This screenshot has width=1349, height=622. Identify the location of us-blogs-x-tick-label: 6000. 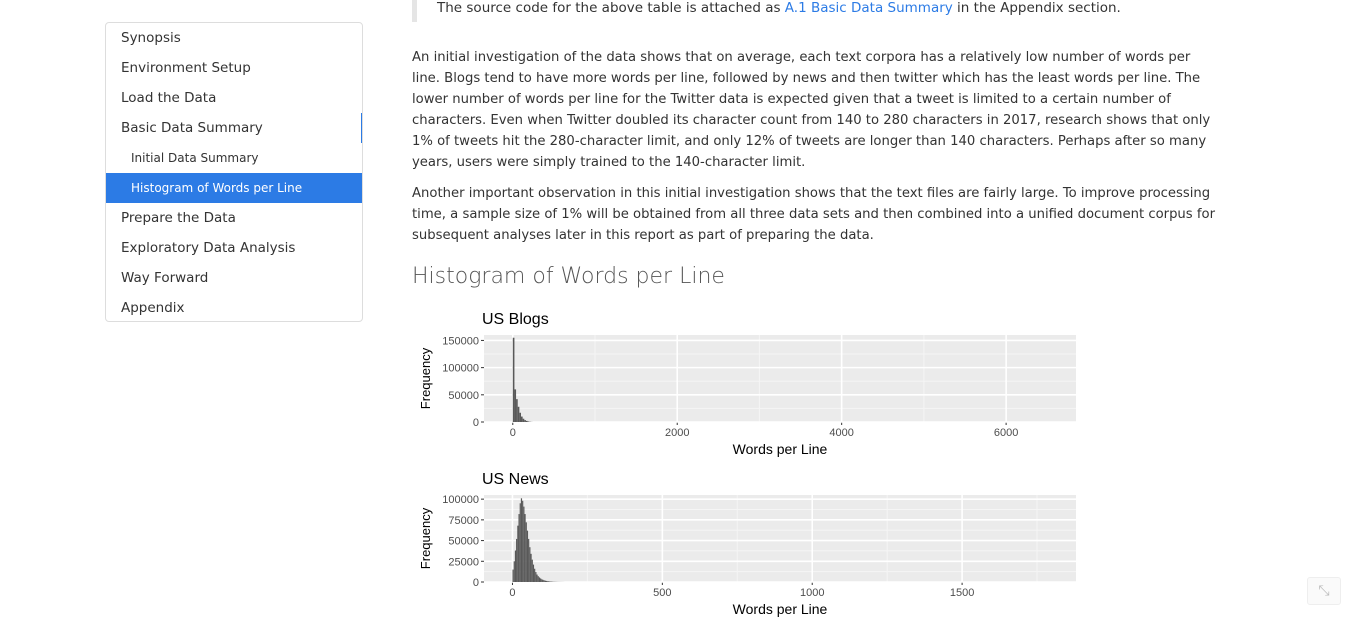
(1006, 433).